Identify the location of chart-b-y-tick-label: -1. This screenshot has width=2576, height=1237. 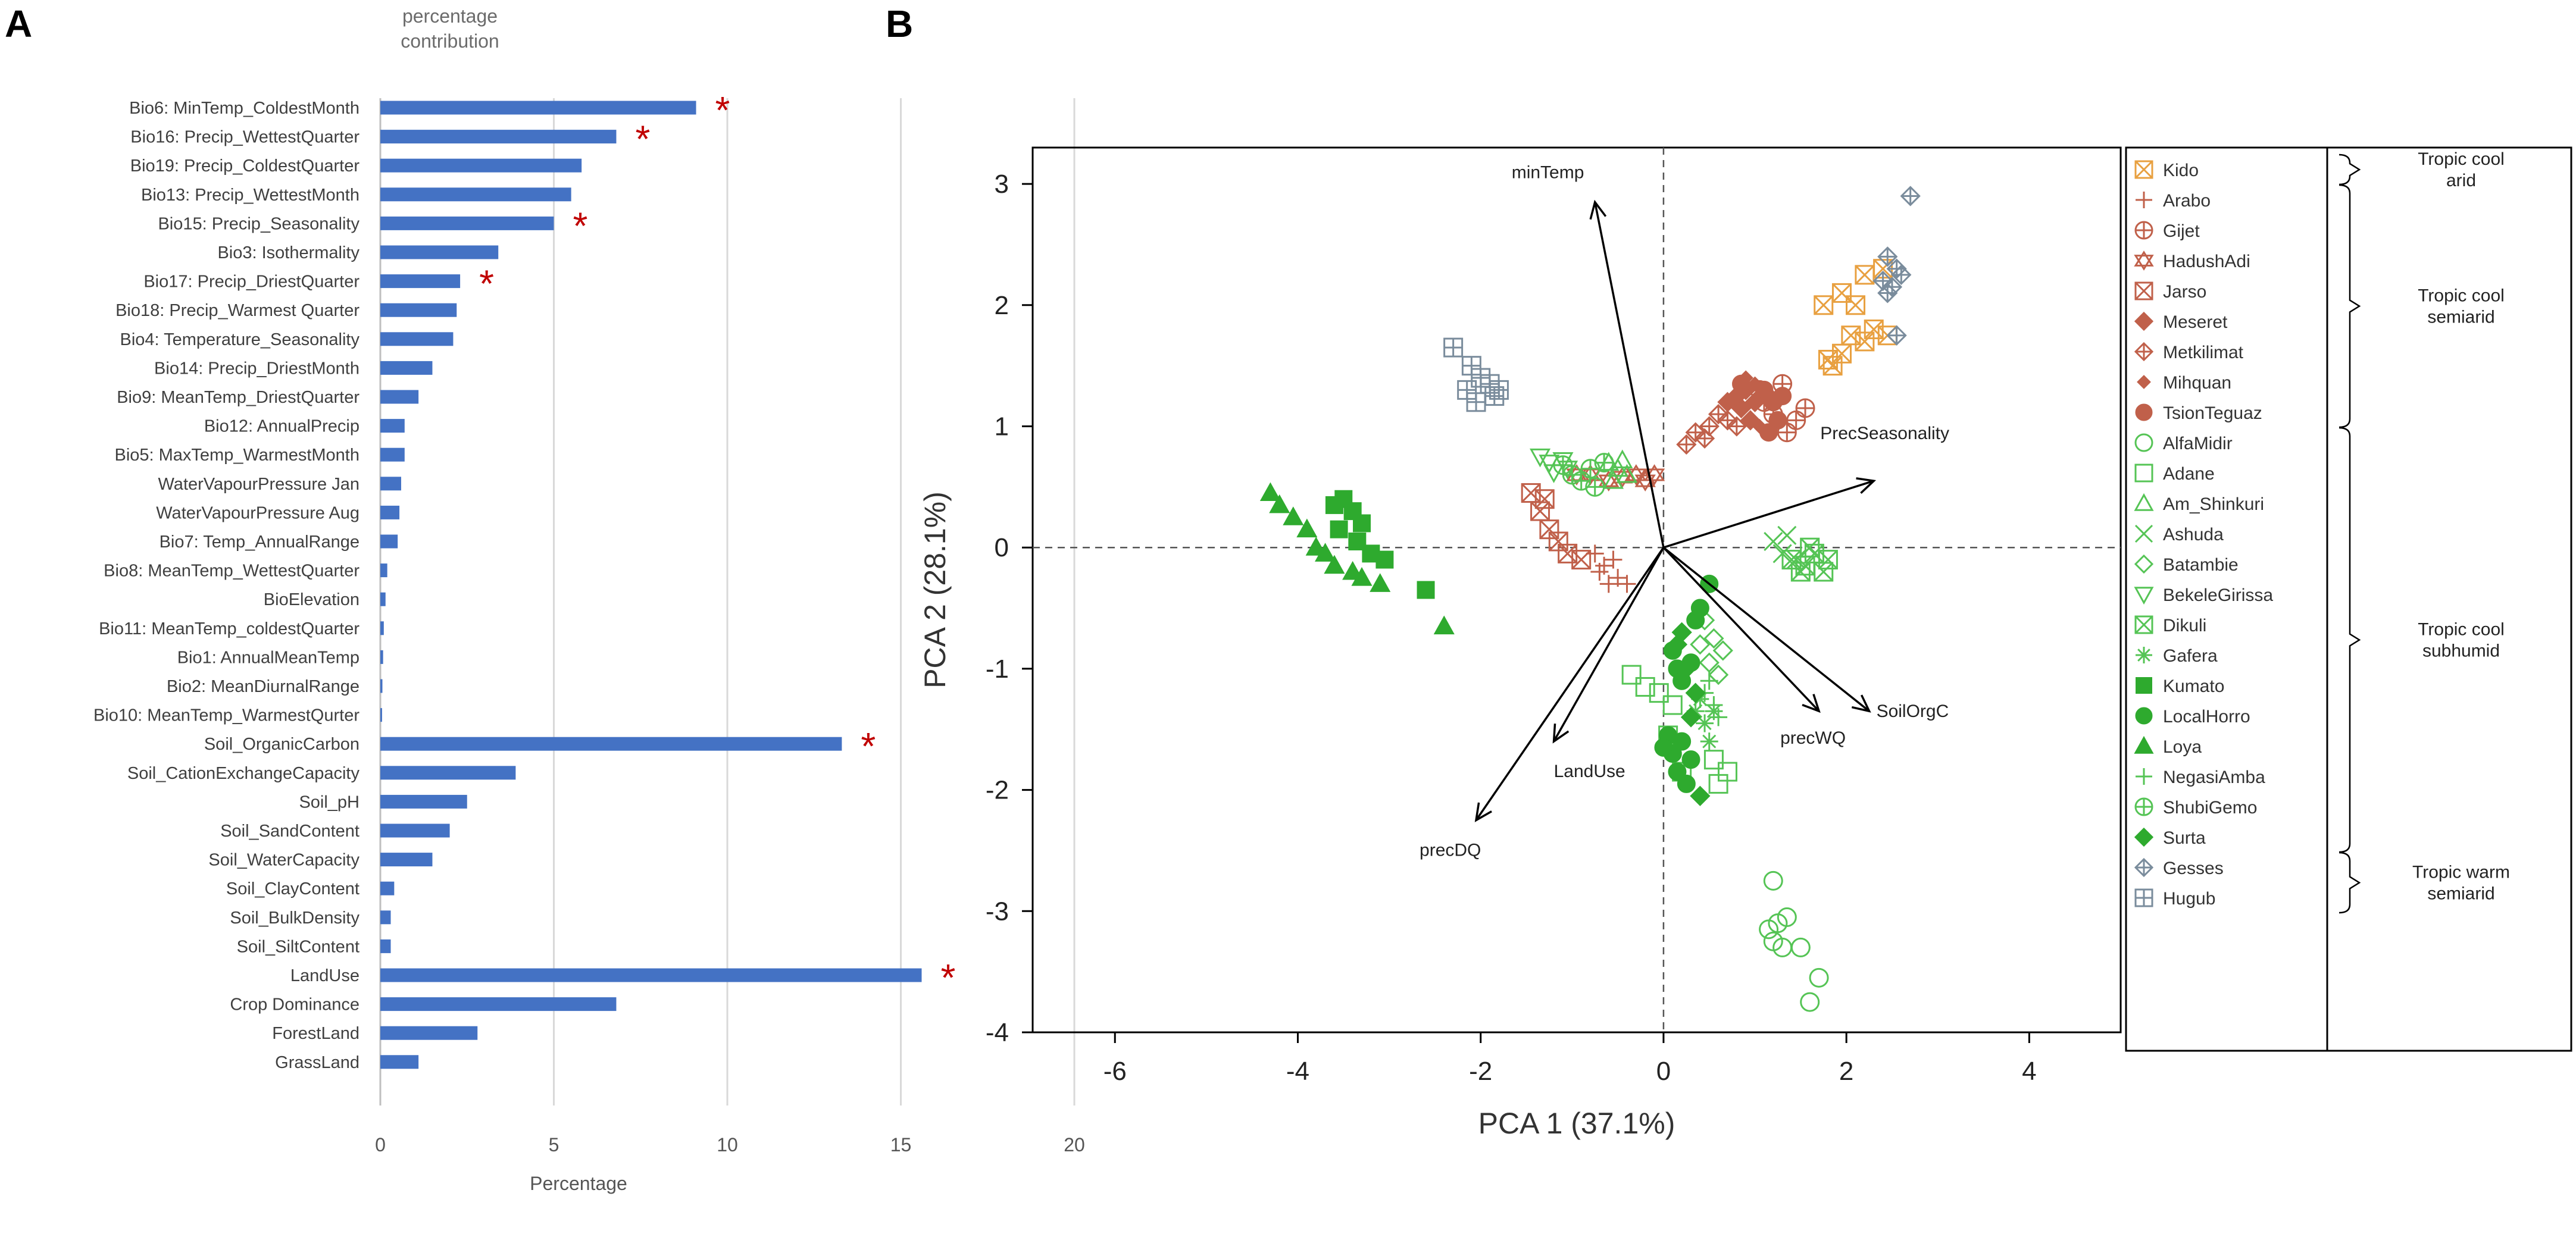
(997, 669).